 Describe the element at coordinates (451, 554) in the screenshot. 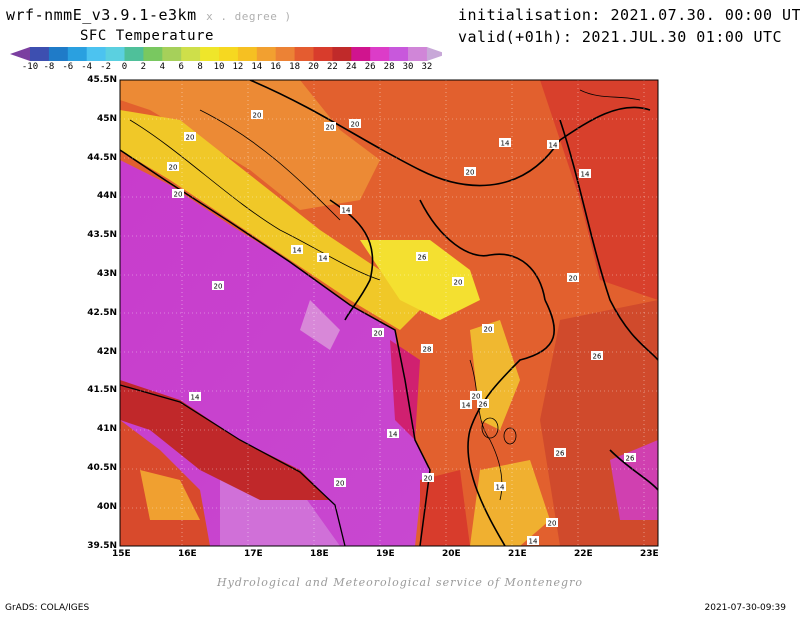

I see `longitude-label: 20E` at that location.